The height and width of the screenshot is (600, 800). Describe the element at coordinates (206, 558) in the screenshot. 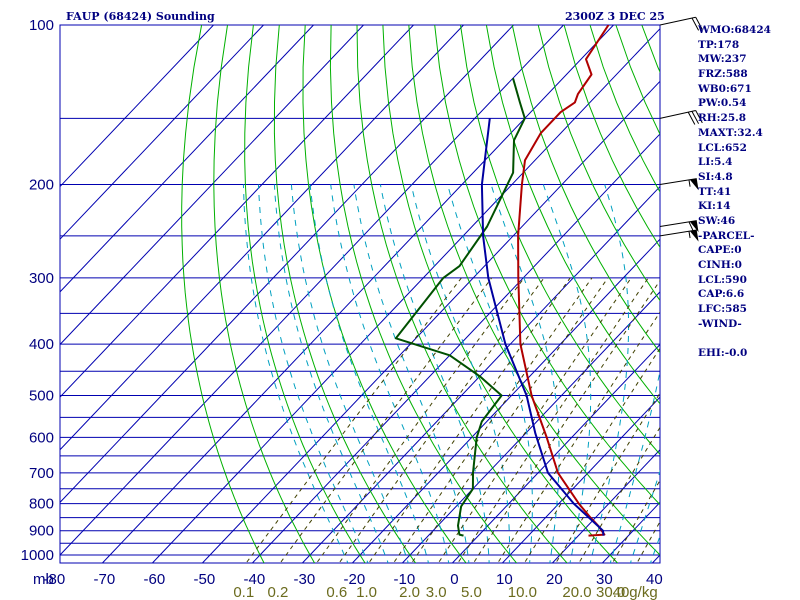

I see `isotherm-ext--50` at that location.